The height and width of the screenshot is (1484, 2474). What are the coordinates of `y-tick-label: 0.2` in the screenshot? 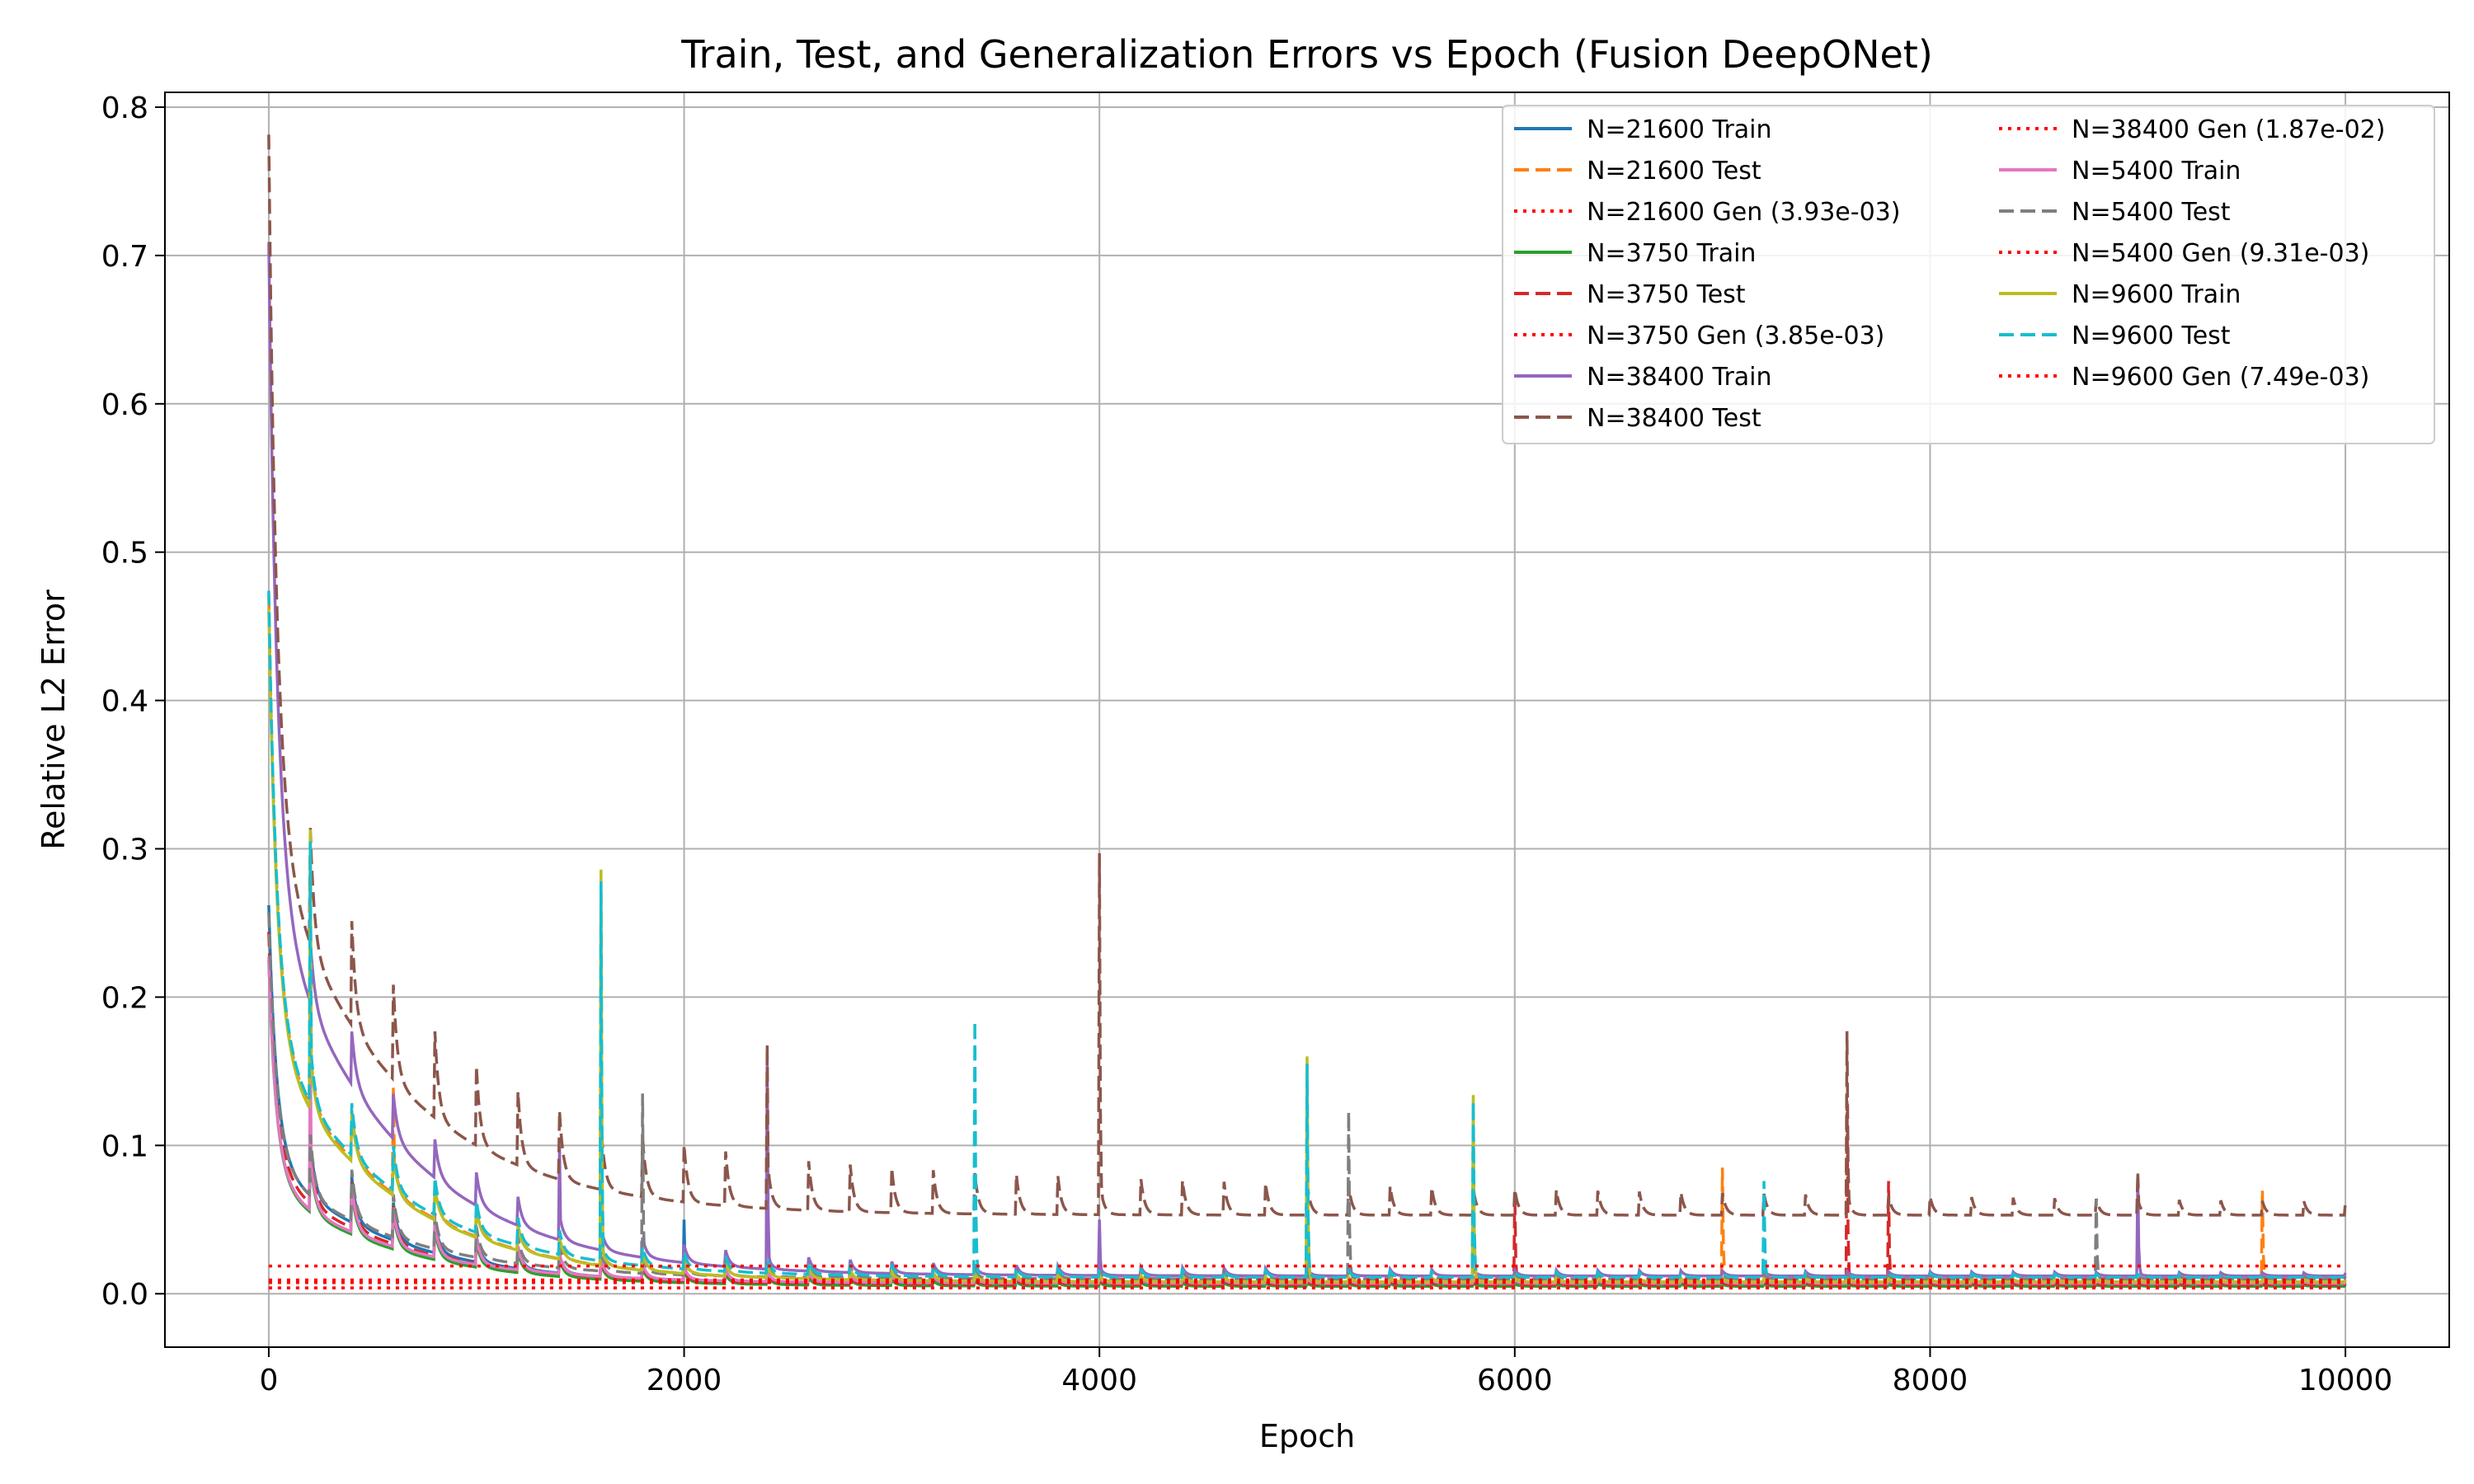 It's located at (124, 998).